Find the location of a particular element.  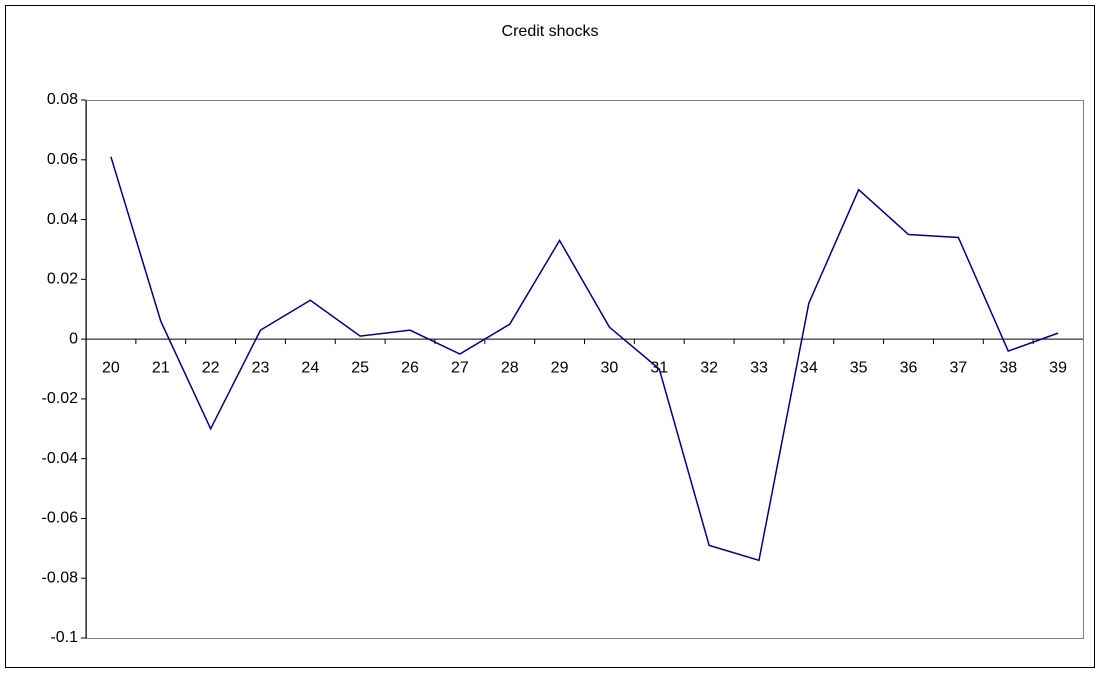

x-tick-label: 27 is located at coordinates (460, 367).